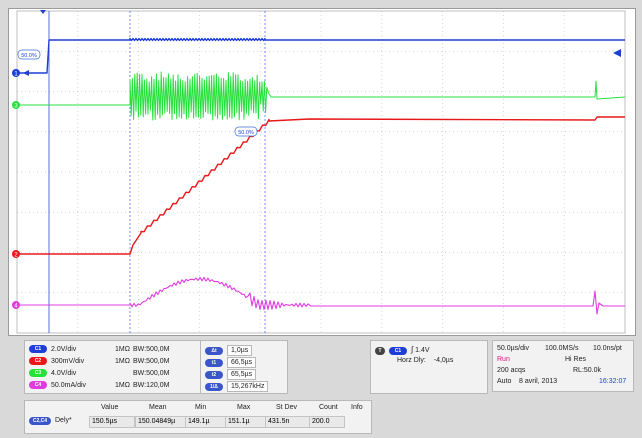 The height and width of the screenshot is (438, 642). I want to click on col-header-stdev: St Dev, so click(287, 407).